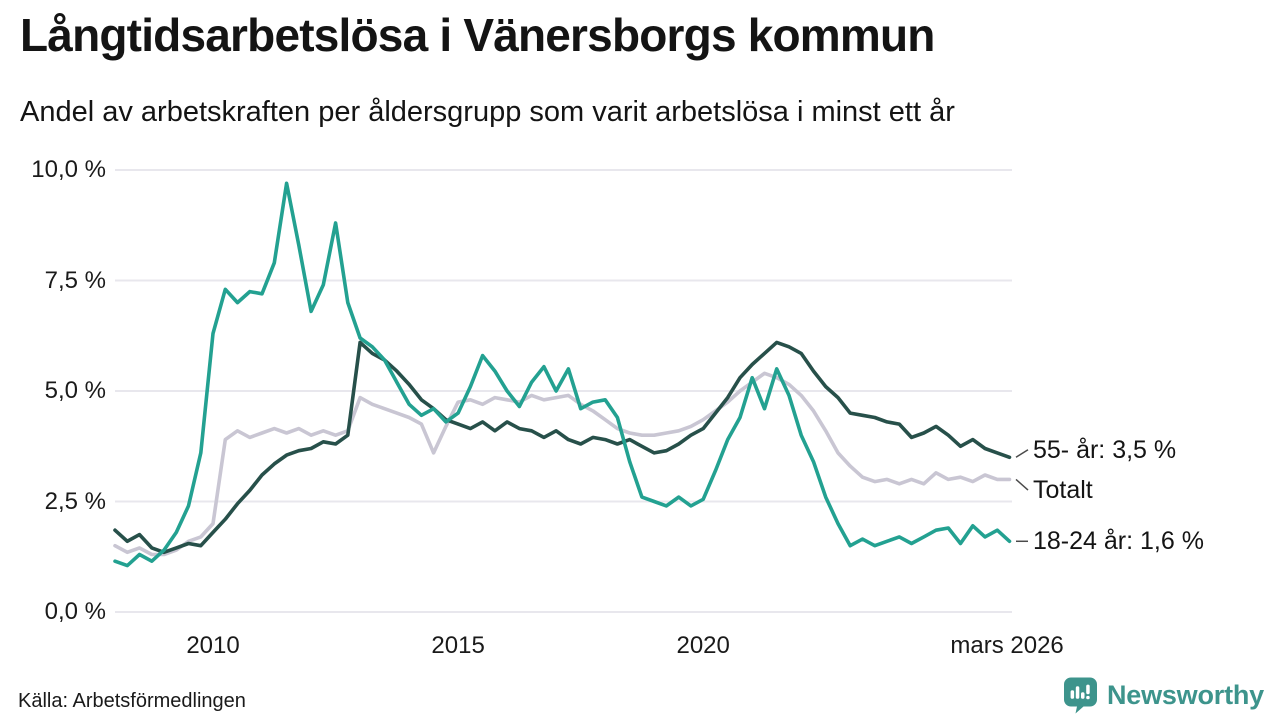 The image size is (1280, 720). I want to click on x-tick-label: mars 2026, so click(1007, 645).